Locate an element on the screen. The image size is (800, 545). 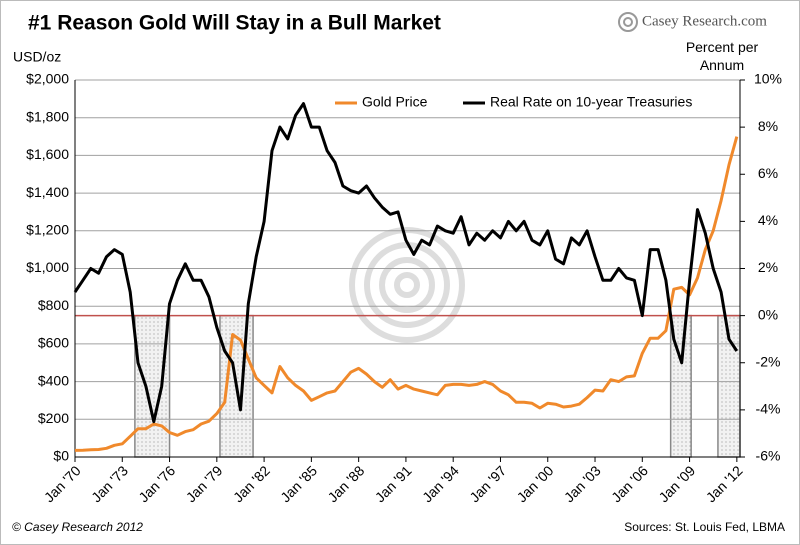
y2-tick-label: -4% is located at coordinates (768, 409).